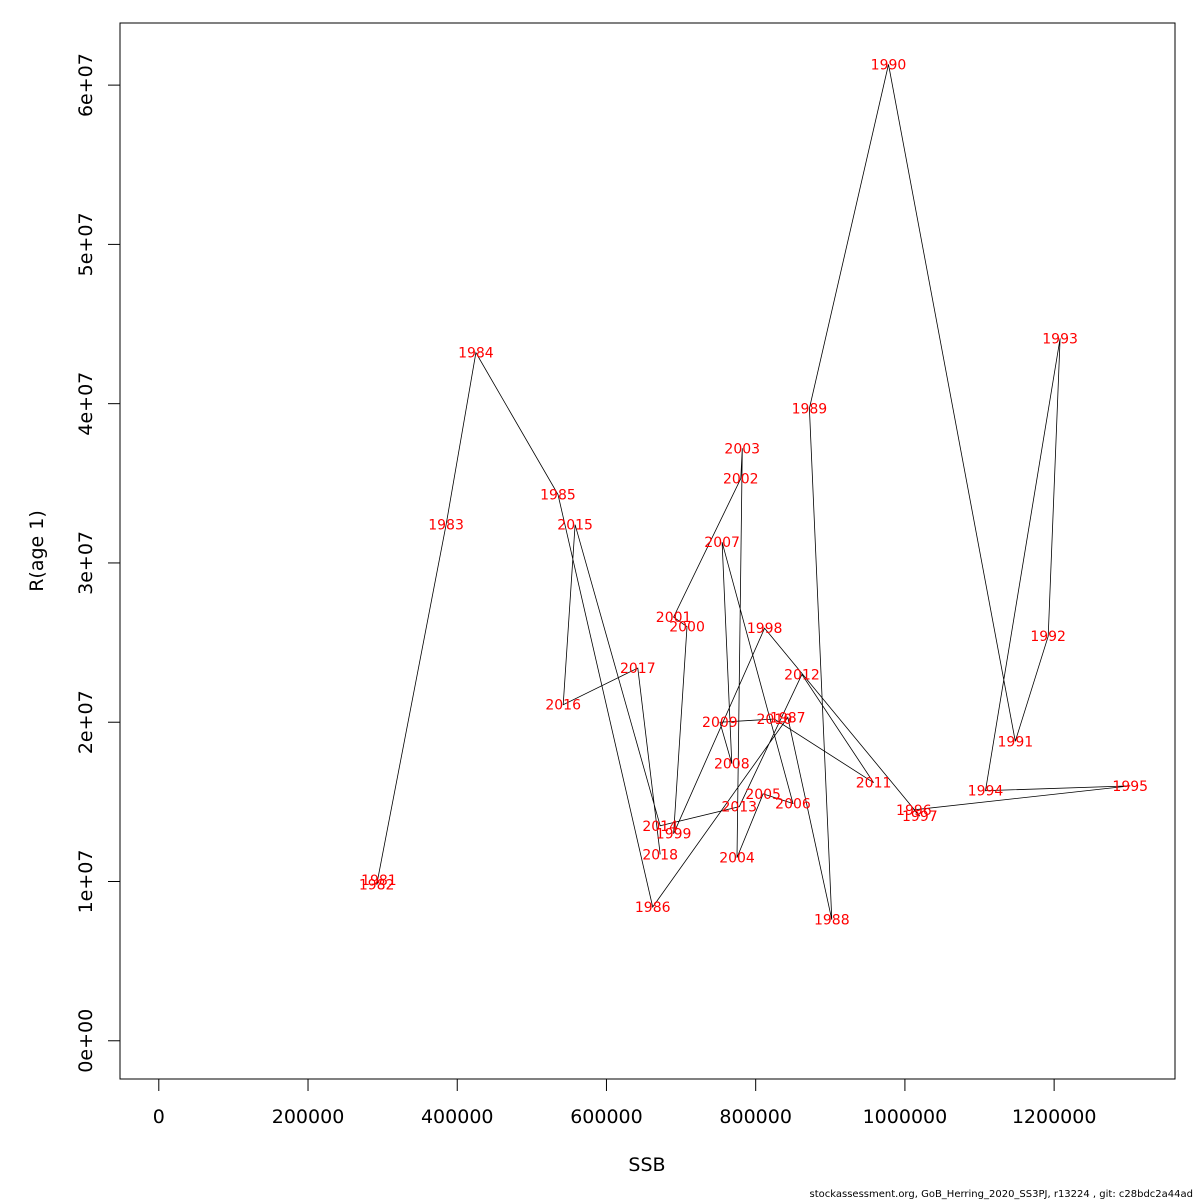  What do you see at coordinates (741, 480) in the screenshot?
I see `year-label-2002: 2002` at bounding box center [741, 480].